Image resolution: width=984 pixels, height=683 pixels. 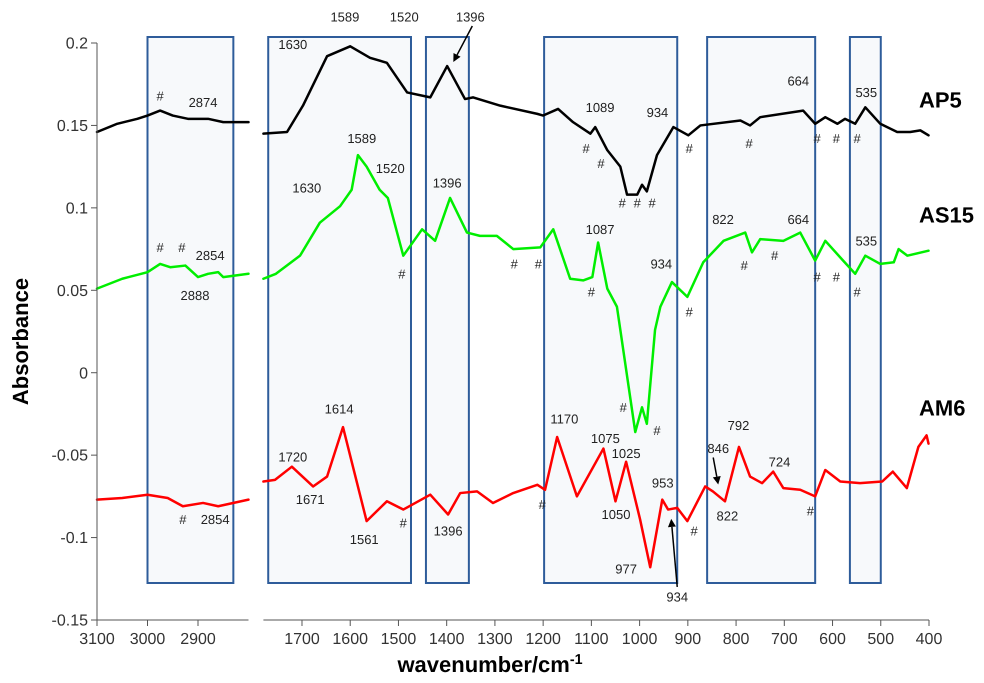 I want to click on series-label: AM6, so click(x=942, y=408).